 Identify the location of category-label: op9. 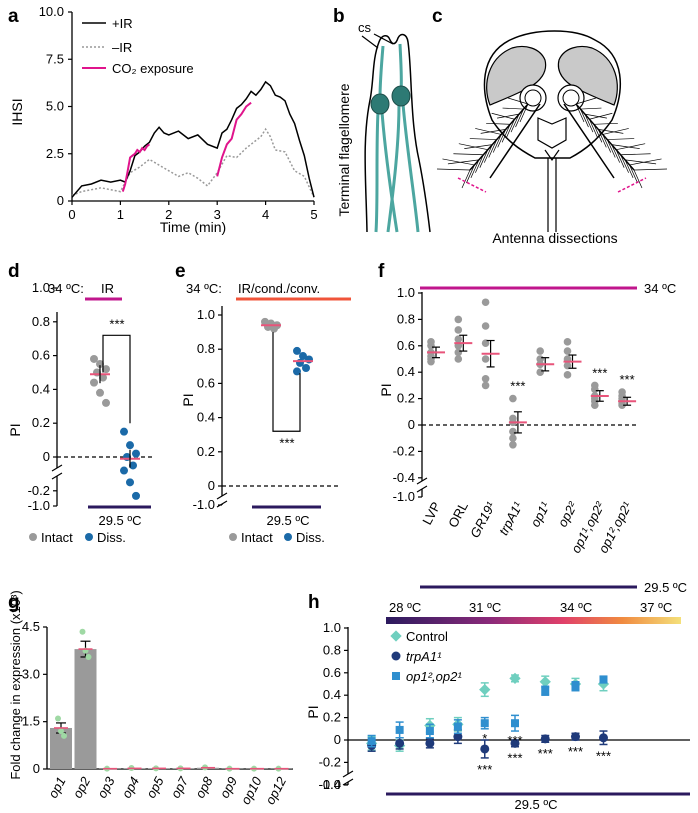
(228, 787).